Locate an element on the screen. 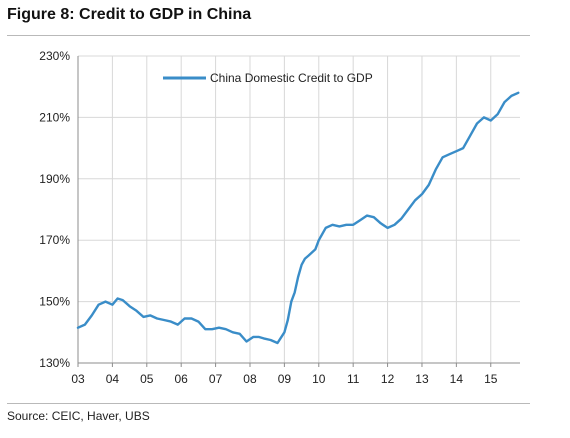  top-rule is located at coordinates (268, 35).